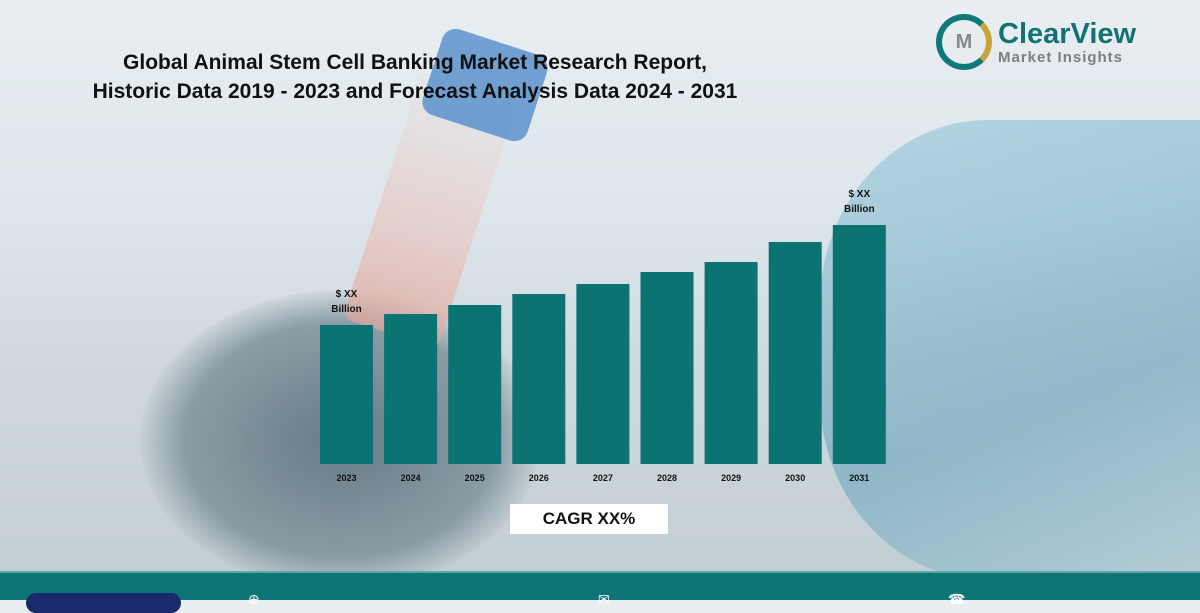 The height and width of the screenshot is (613, 1200). What do you see at coordinates (475, 478) in the screenshot?
I see `x-tick-label: 2025` at bounding box center [475, 478].